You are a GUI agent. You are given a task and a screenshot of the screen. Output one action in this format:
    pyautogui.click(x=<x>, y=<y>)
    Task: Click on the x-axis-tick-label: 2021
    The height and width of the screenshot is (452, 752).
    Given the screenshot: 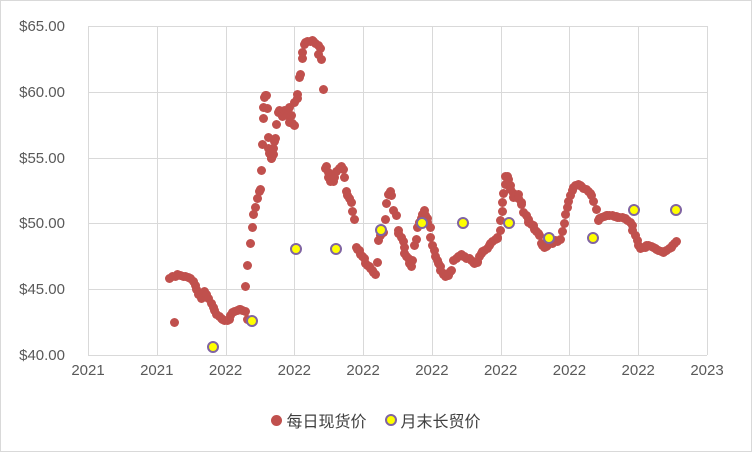 What is the action you would take?
    pyautogui.click(x=157, y=370)
    